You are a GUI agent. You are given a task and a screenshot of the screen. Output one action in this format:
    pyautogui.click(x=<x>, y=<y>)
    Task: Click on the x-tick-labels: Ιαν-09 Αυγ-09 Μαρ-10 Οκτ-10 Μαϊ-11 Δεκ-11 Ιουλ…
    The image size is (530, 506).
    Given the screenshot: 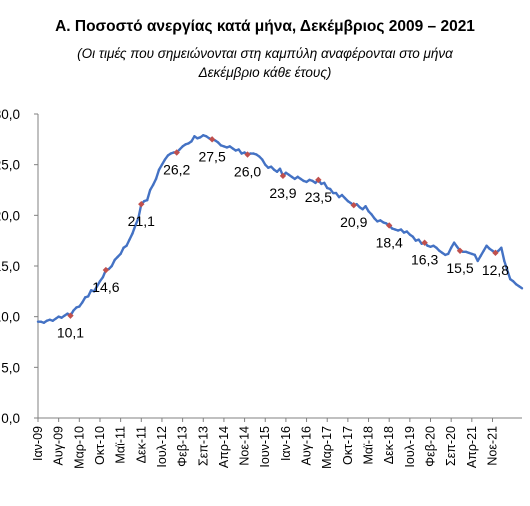 What is the action you would take?
    pyautogui.click(x=265, y=447)
    